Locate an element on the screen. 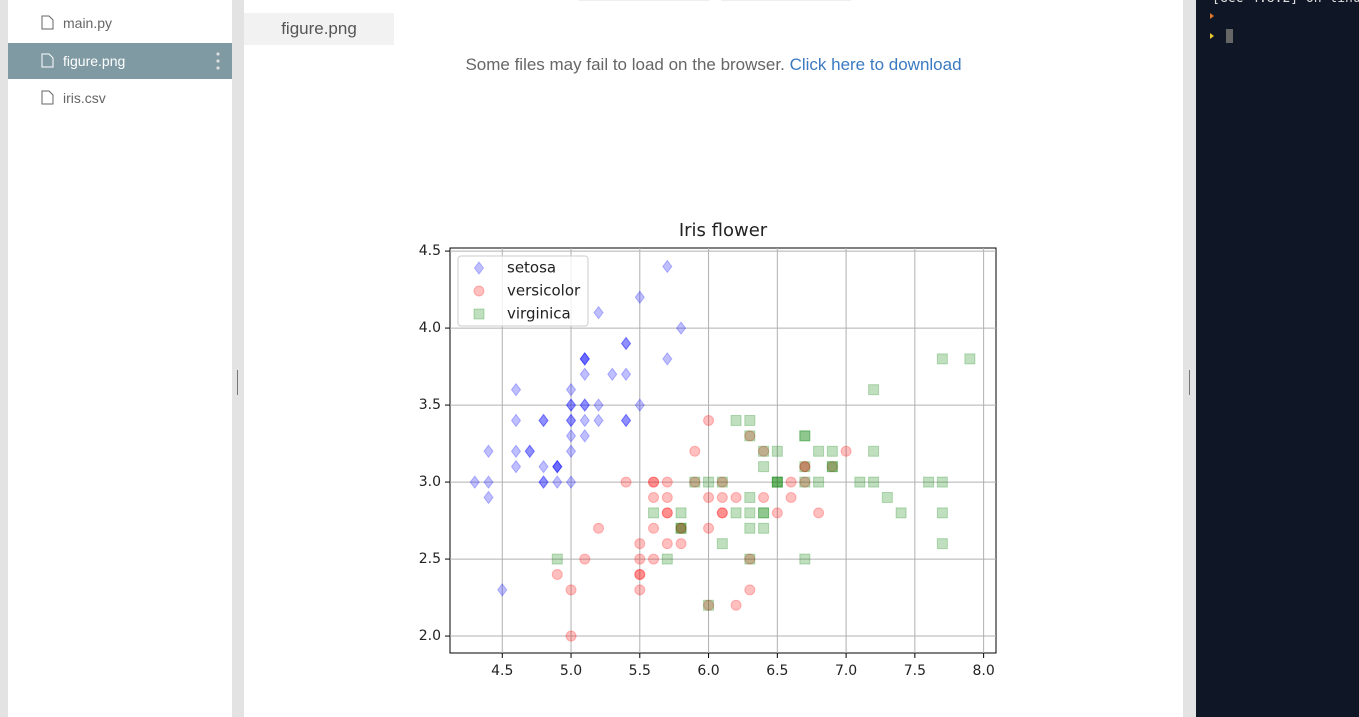  y-tick-label: 4.0 is located at coordinates (430, 328).